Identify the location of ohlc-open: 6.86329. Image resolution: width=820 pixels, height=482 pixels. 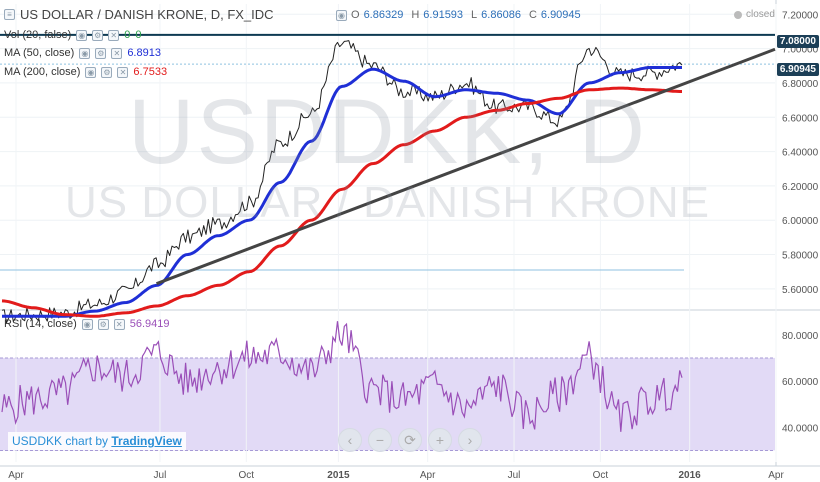
(383, 15).